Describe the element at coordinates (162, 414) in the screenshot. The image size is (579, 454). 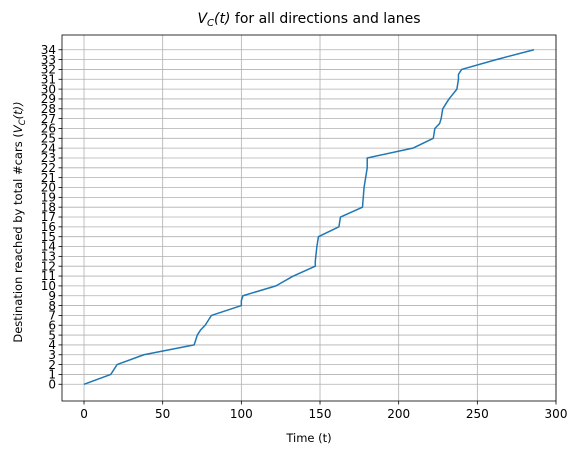
I see `x-tick-label: 50` at that location.